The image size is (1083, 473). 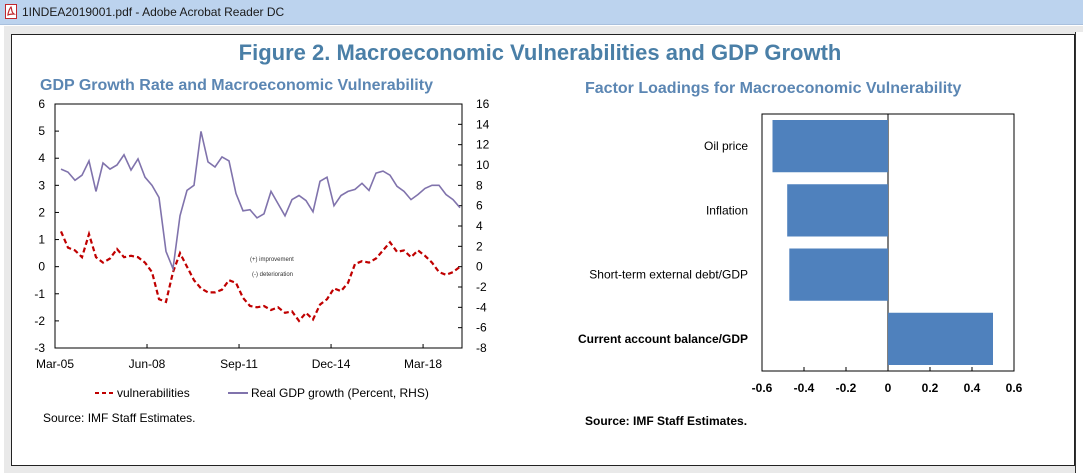 I want to click on bar-x-tick-label: 0, so click(x=888, y=388).